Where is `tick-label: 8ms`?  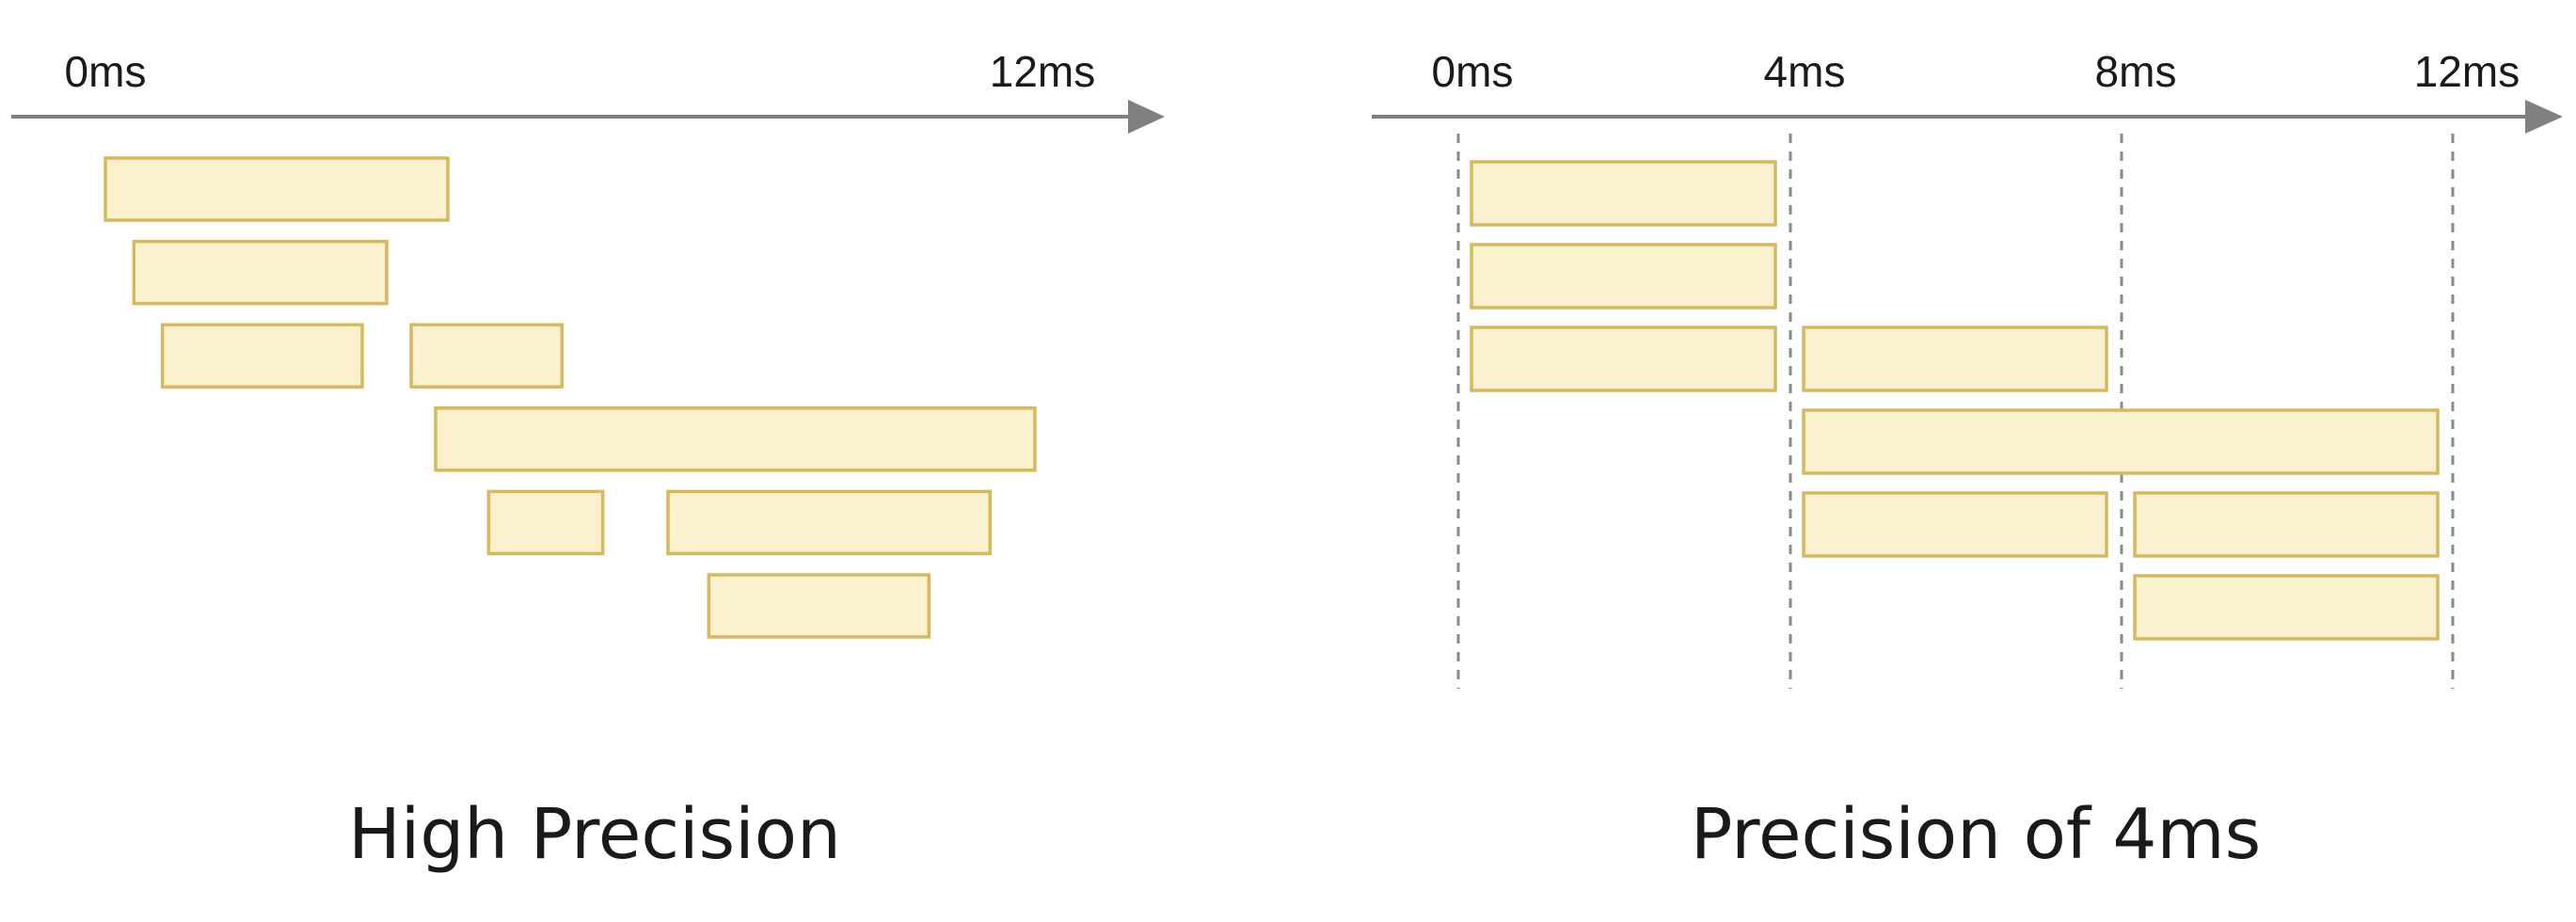 tick-label: 8ms is located at coordinates (2136, 71).